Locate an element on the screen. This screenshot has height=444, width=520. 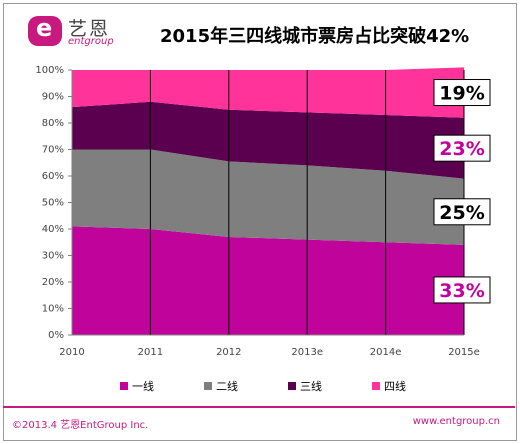
y-tick-label: 20% is located at coordinates (53, 282).